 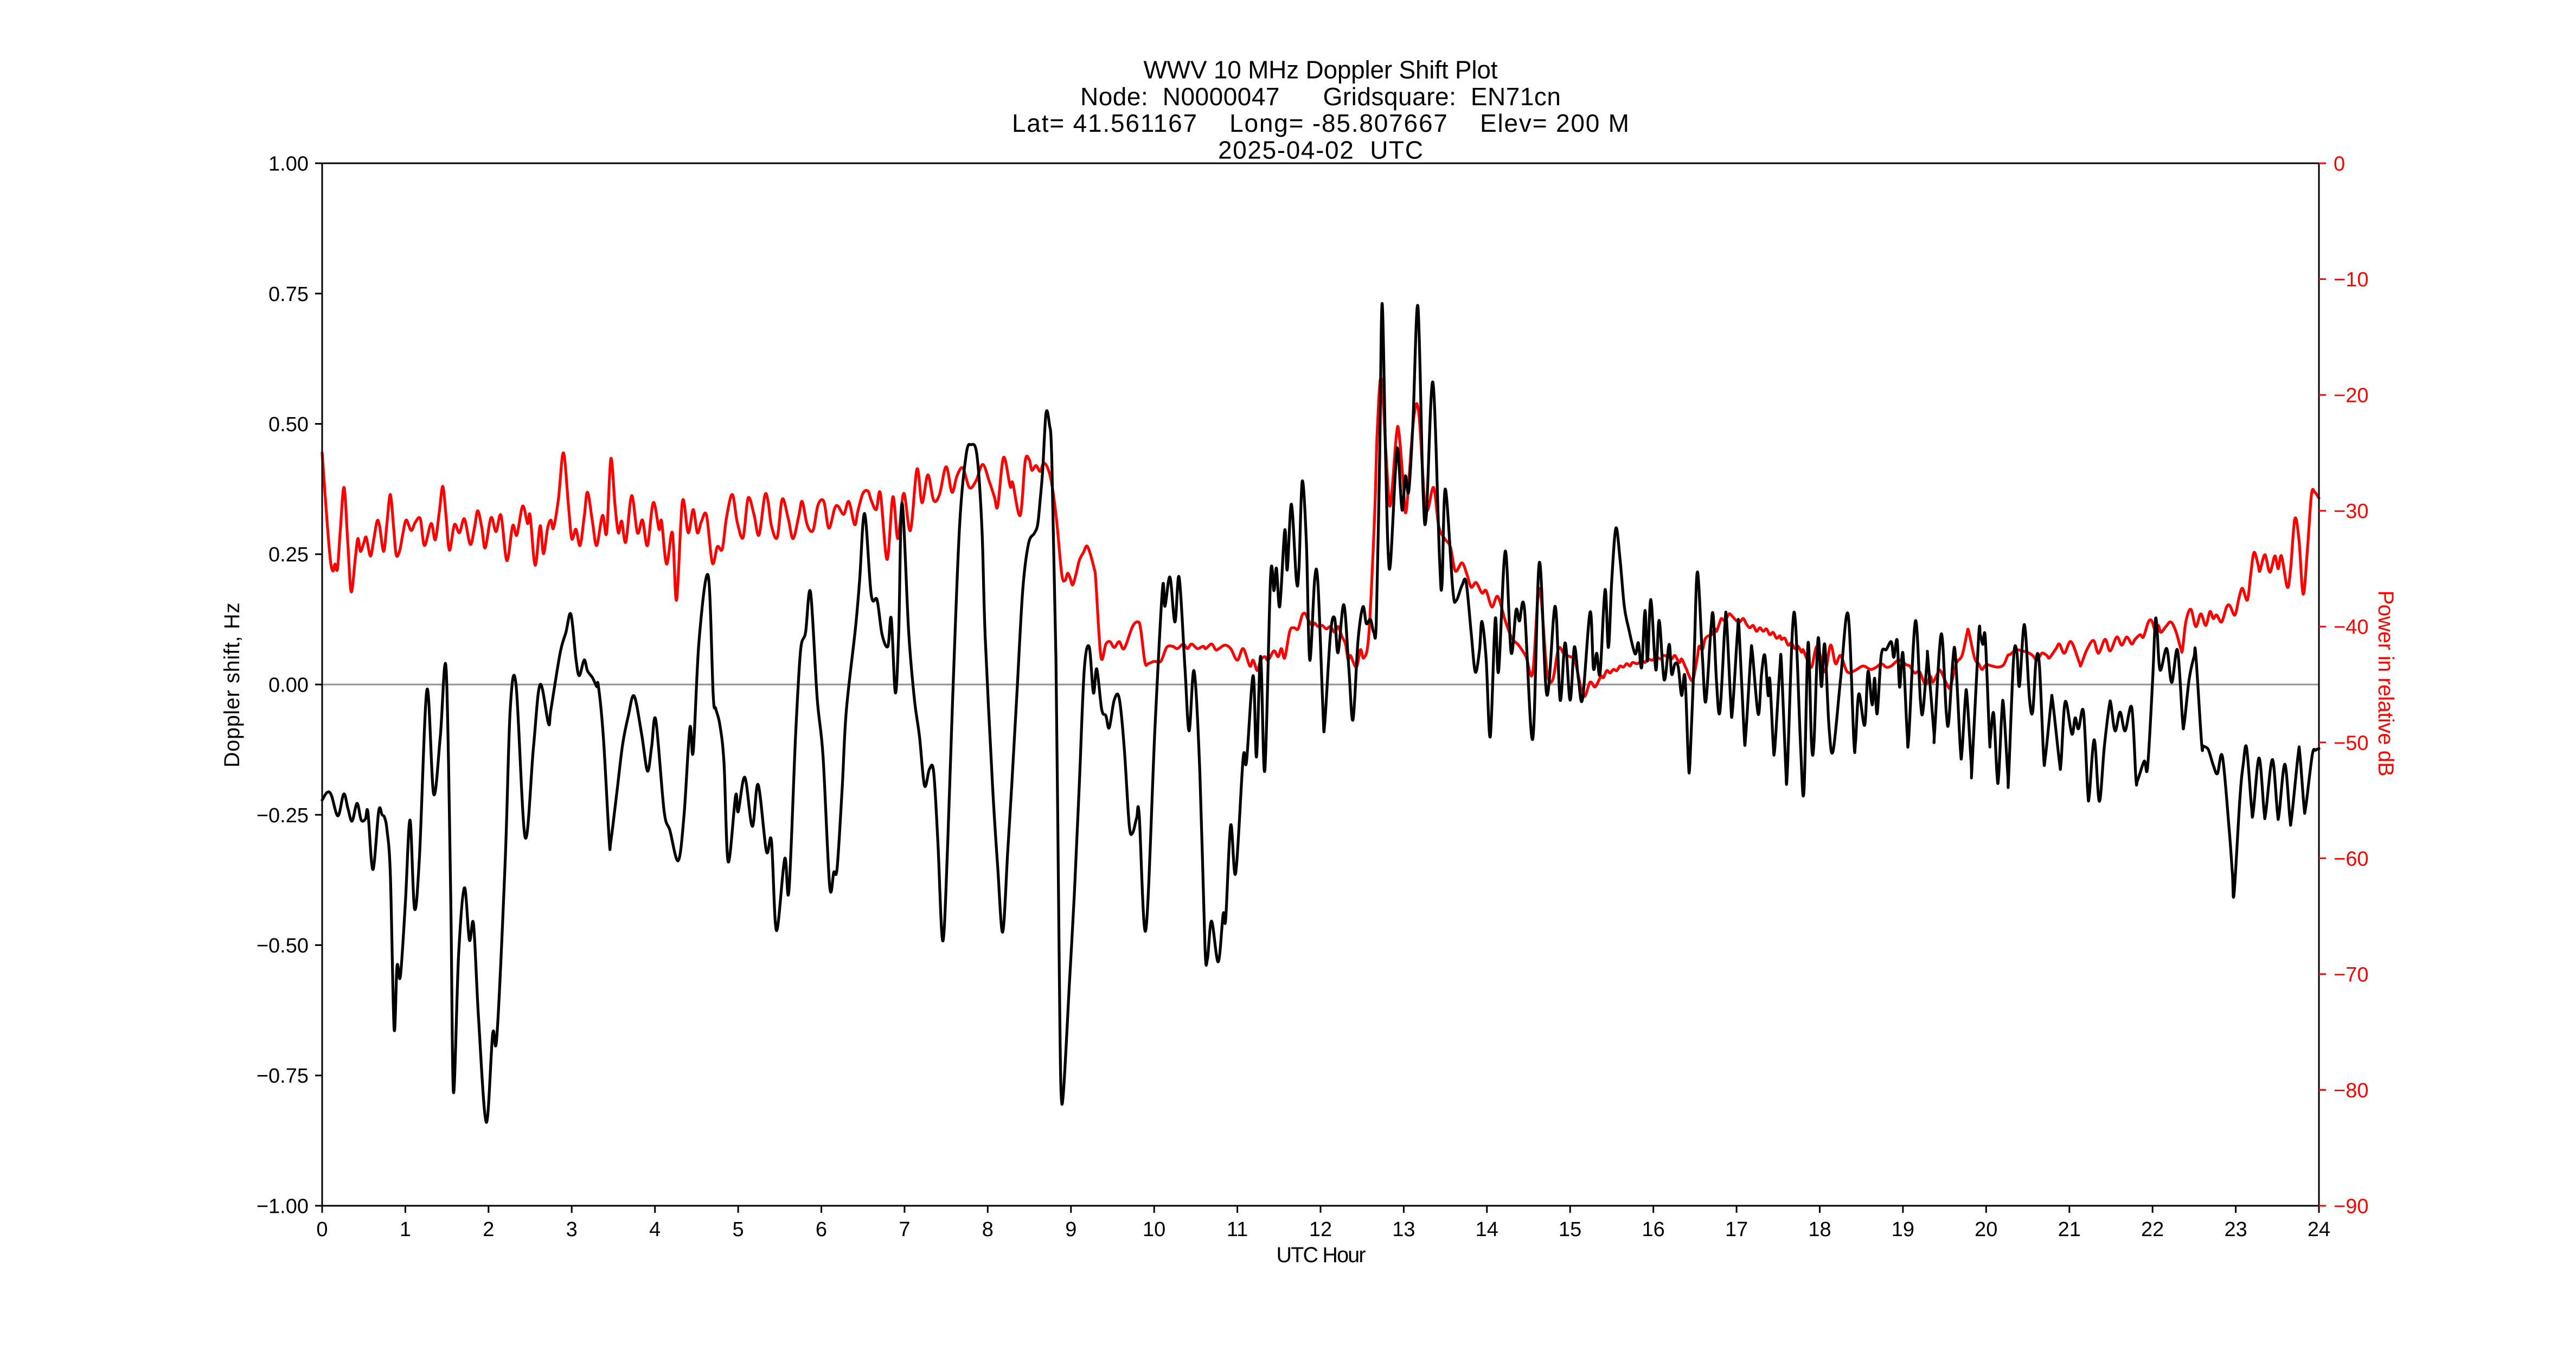 What do you see at coordinates (2351, 396) in the screenshot?
I see `svg-text: −20` at bounding box center [2351, 396].